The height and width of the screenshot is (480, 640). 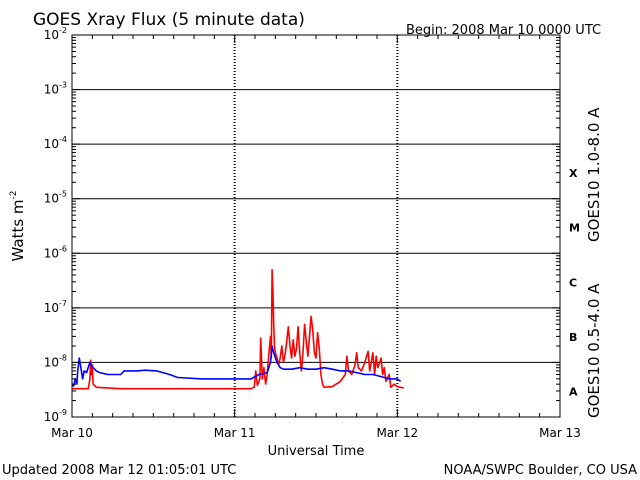 I want to click on y-axis-label-text: Watts m, so click(x=18, y=230).